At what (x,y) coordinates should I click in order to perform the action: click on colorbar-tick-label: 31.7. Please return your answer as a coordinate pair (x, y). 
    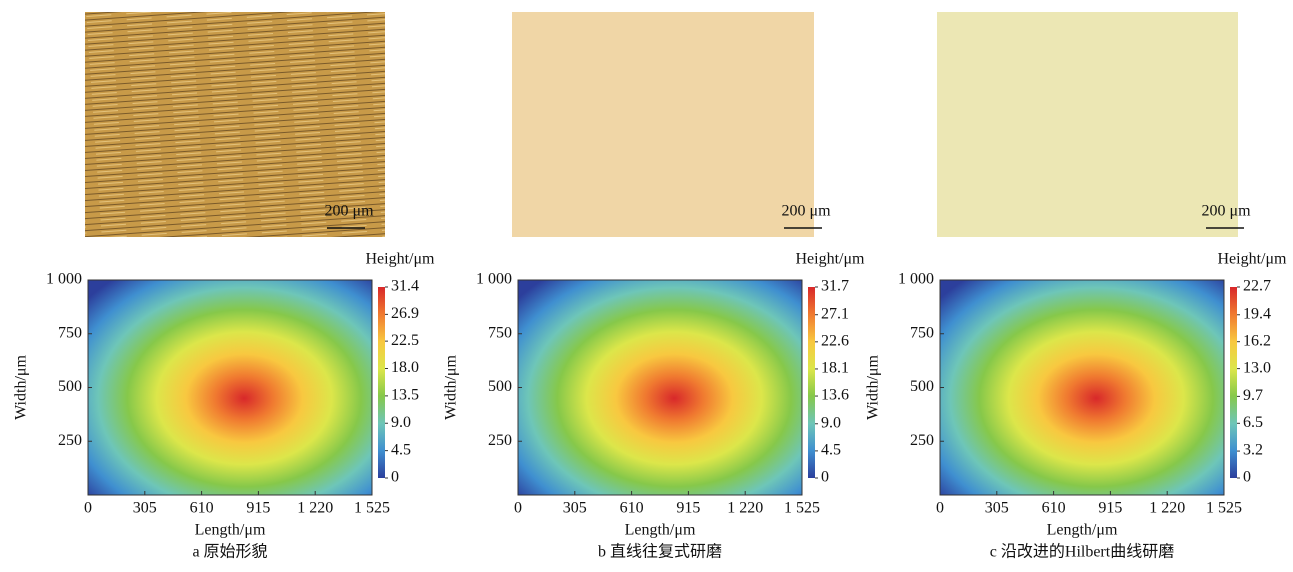
    Looking at the image, I should click on (835, 286).